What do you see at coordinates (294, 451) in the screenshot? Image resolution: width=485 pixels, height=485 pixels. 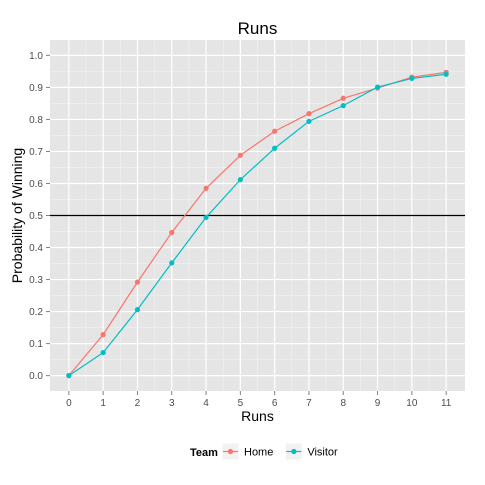 I see `legend-key-point-visitor` at bounding box center [294, 451].